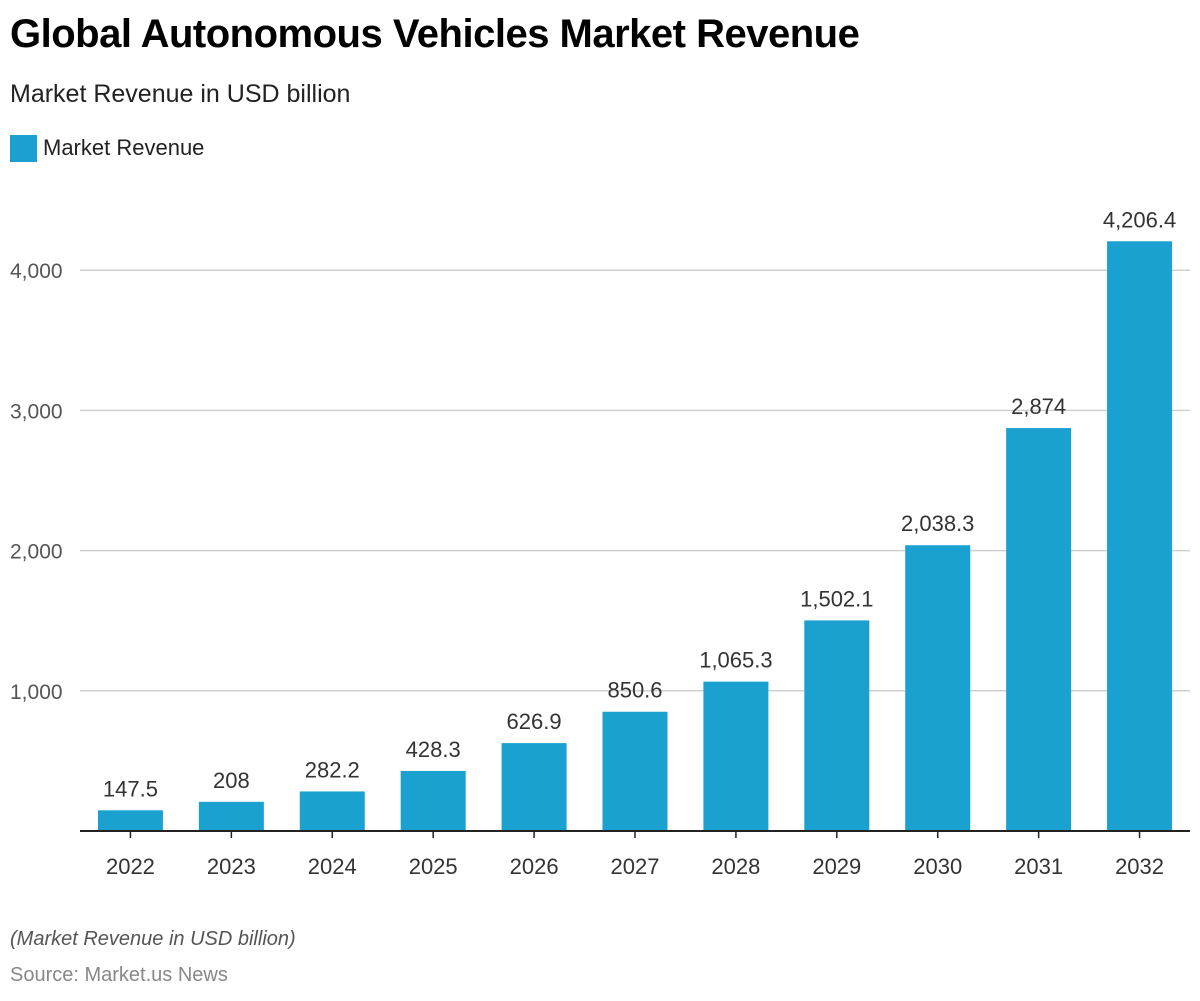 This screenshot has width=1200, height=1001. I want to click on data-label: 850.6, so click(634, 690).